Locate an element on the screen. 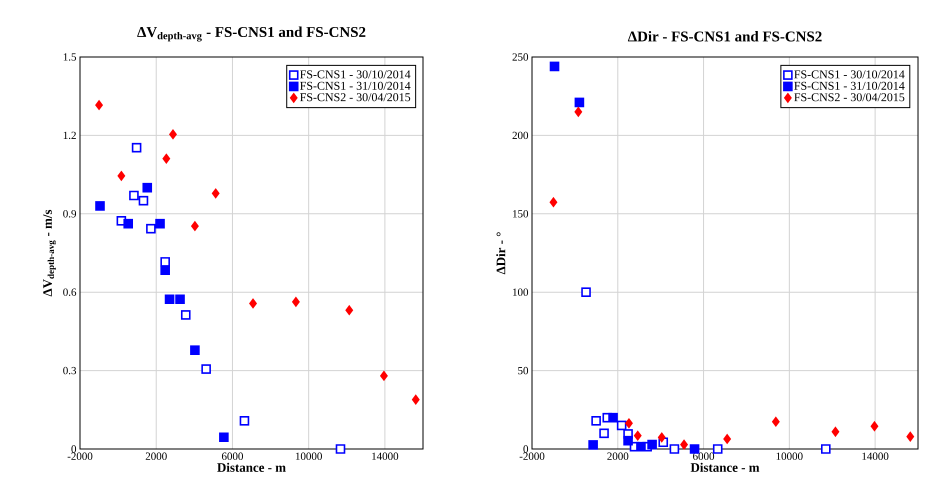 This screenshot has height=502, width=930. y-axis-title: ΔDir - ° is located at coordinates (501, 253).